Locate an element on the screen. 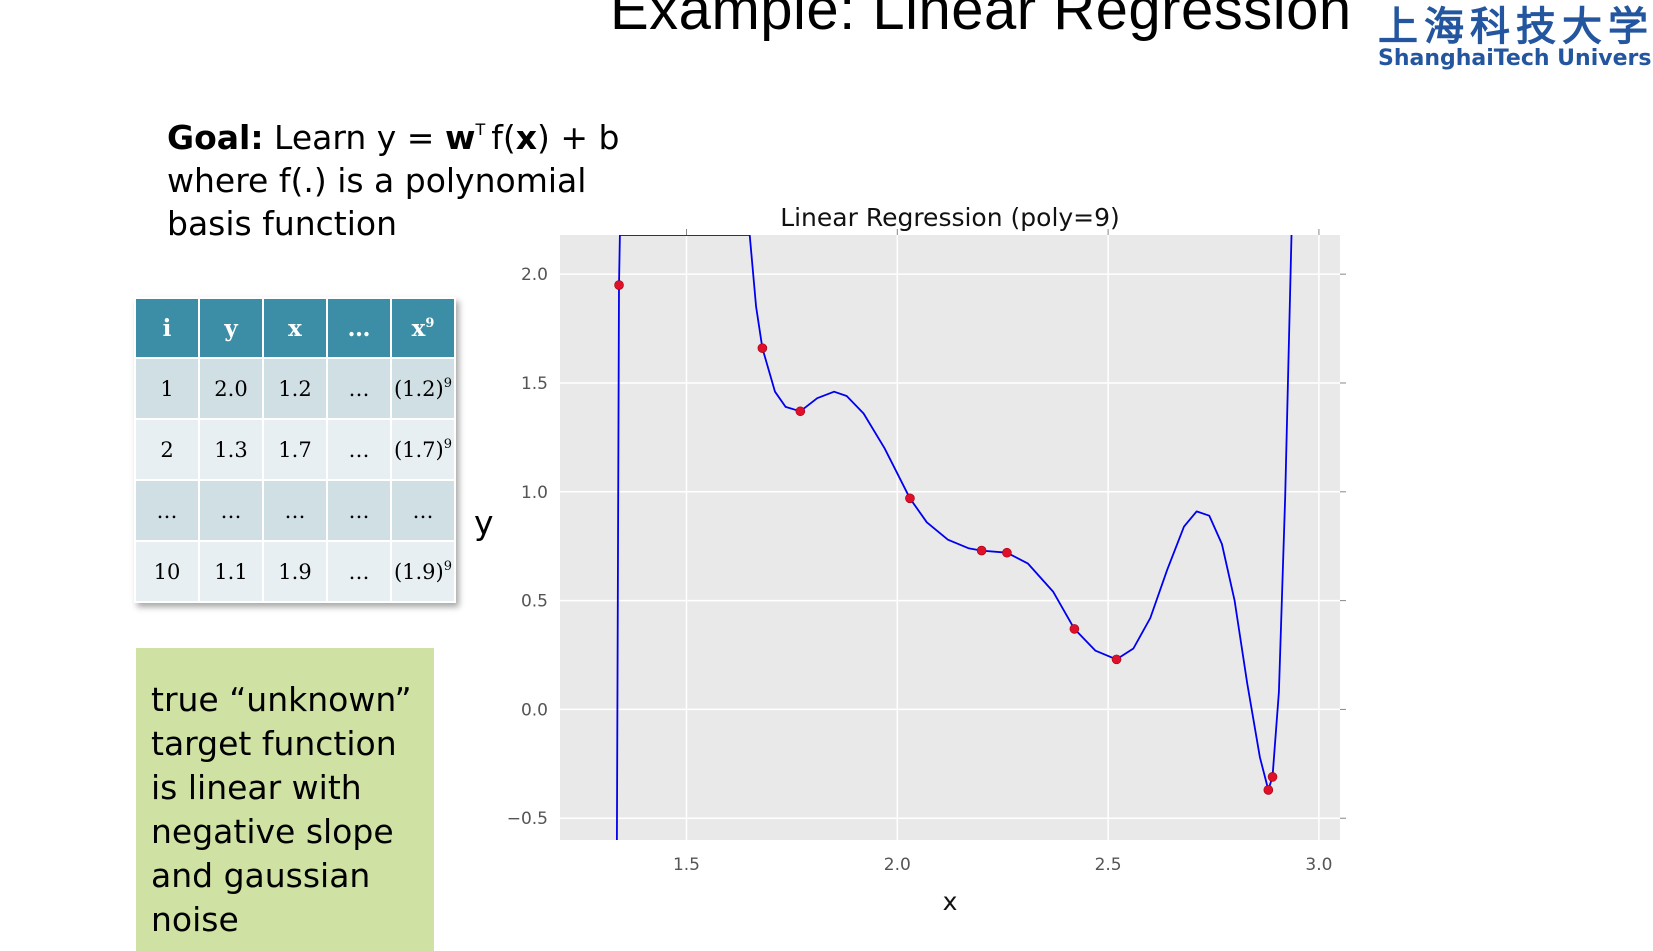 This screenshot has width=1653, height=951. goal-line-3: basis function is located at coordinates (282, 223).